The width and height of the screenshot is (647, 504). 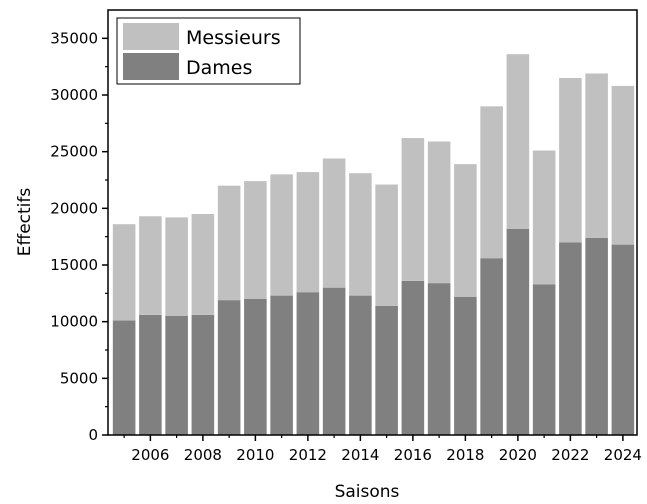 I want to click on bar-dames-2021, so click(x=544, y=359).